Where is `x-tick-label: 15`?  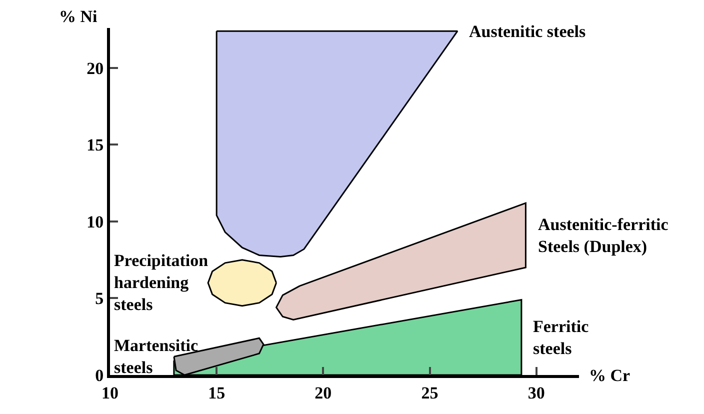
x-tick-label: 15 is located at coordinates (217, 392).